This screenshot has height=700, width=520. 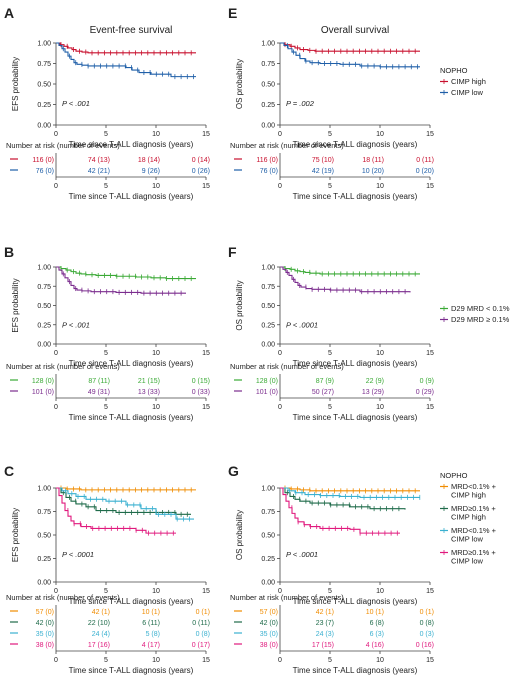 What do you see at coordinates (269, 623) in the screenshot?
I see `risk-cell: 42 (0)` at bounding box center [269, 623].